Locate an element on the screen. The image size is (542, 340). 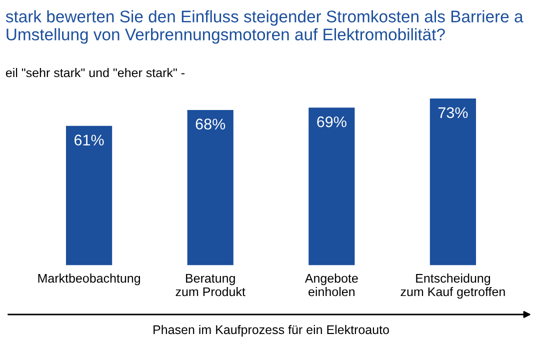
data-label: 69% is located at coordinates (331, 122).